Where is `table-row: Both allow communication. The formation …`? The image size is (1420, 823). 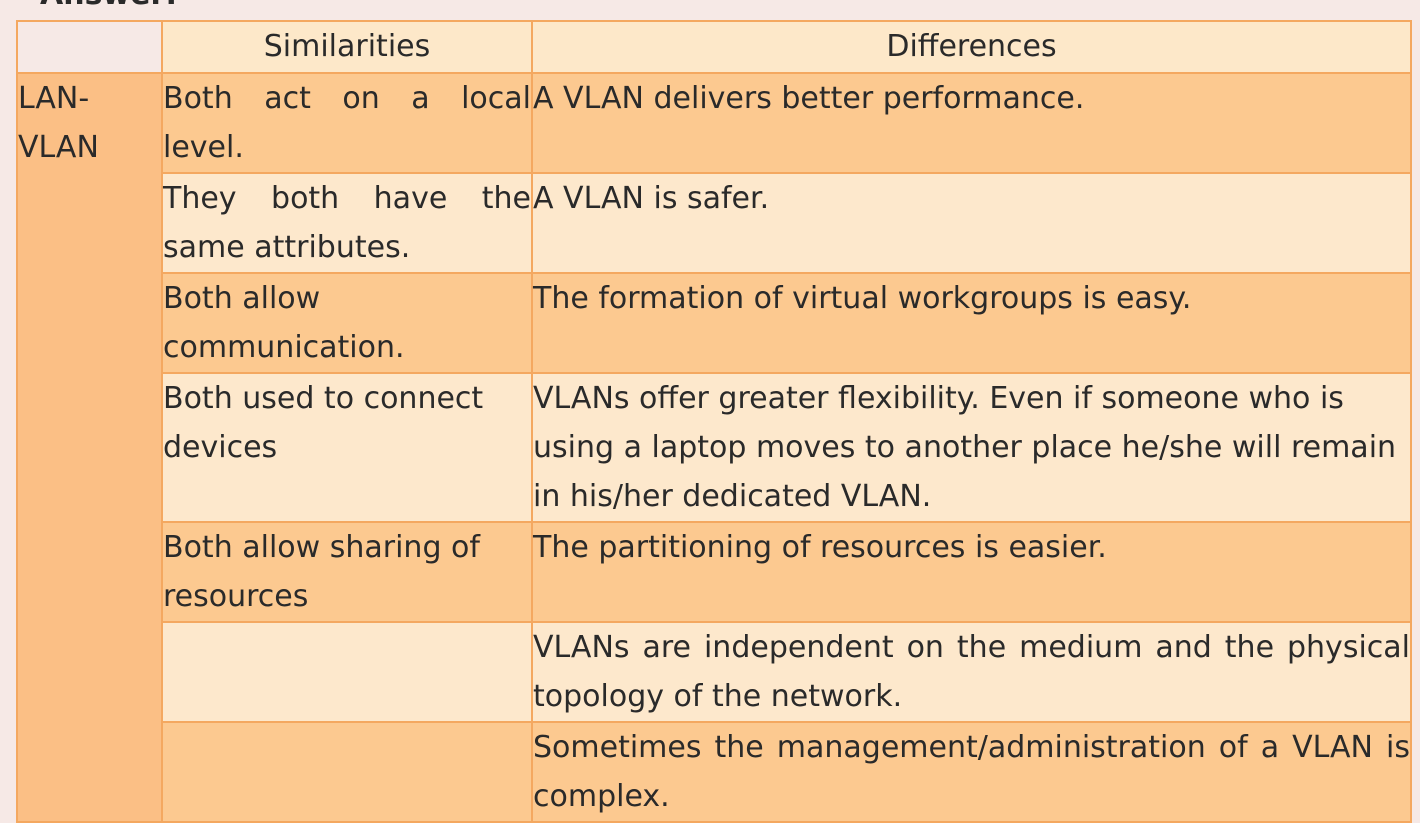
table-row: Both allow communication. The formation … is located at coordinates (714, 323).